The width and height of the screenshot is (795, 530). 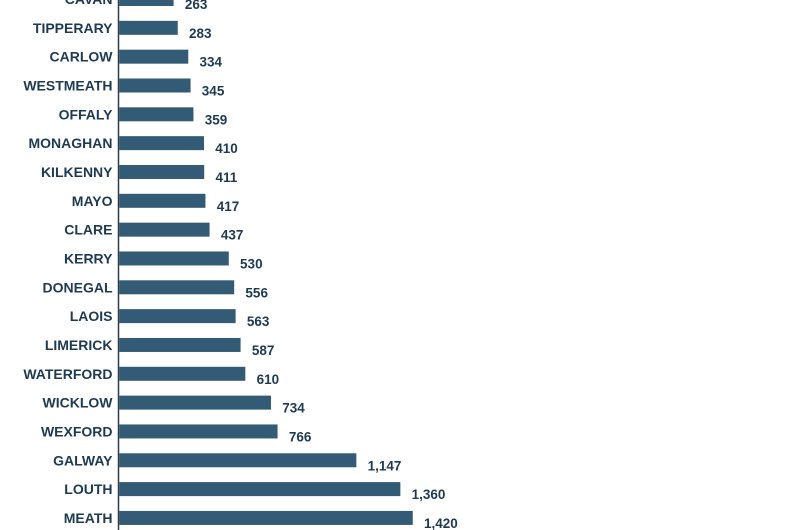 What do you see at coordinates (268, 379) in the screenshot?
I see `value-label-waterford: 610` at bounding box center [268, 379].